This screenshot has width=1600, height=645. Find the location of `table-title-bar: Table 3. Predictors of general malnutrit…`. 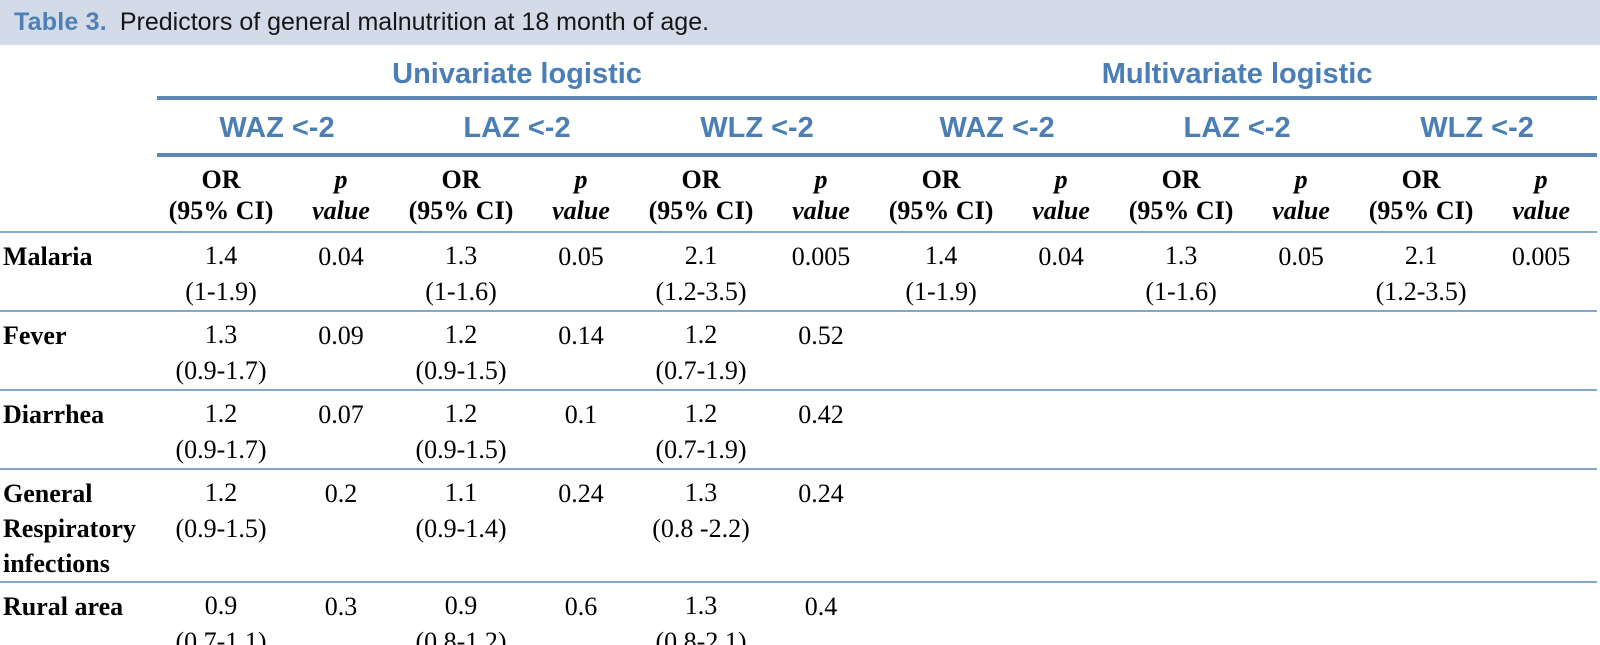

table-title-bar: Table 3. Predictors of general malnutrit… is located at coordinates (800, 22).